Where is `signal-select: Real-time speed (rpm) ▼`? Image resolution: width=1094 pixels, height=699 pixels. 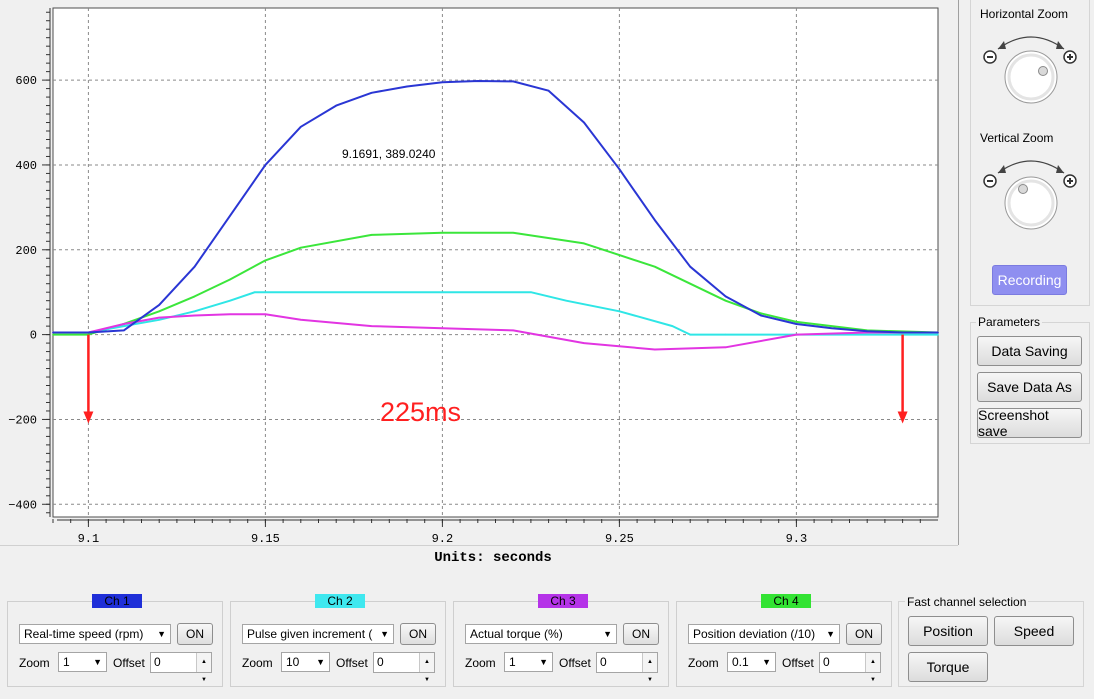
signal-select: Real-time speed (rpm) ▼ is located at coordinates (95, 634).